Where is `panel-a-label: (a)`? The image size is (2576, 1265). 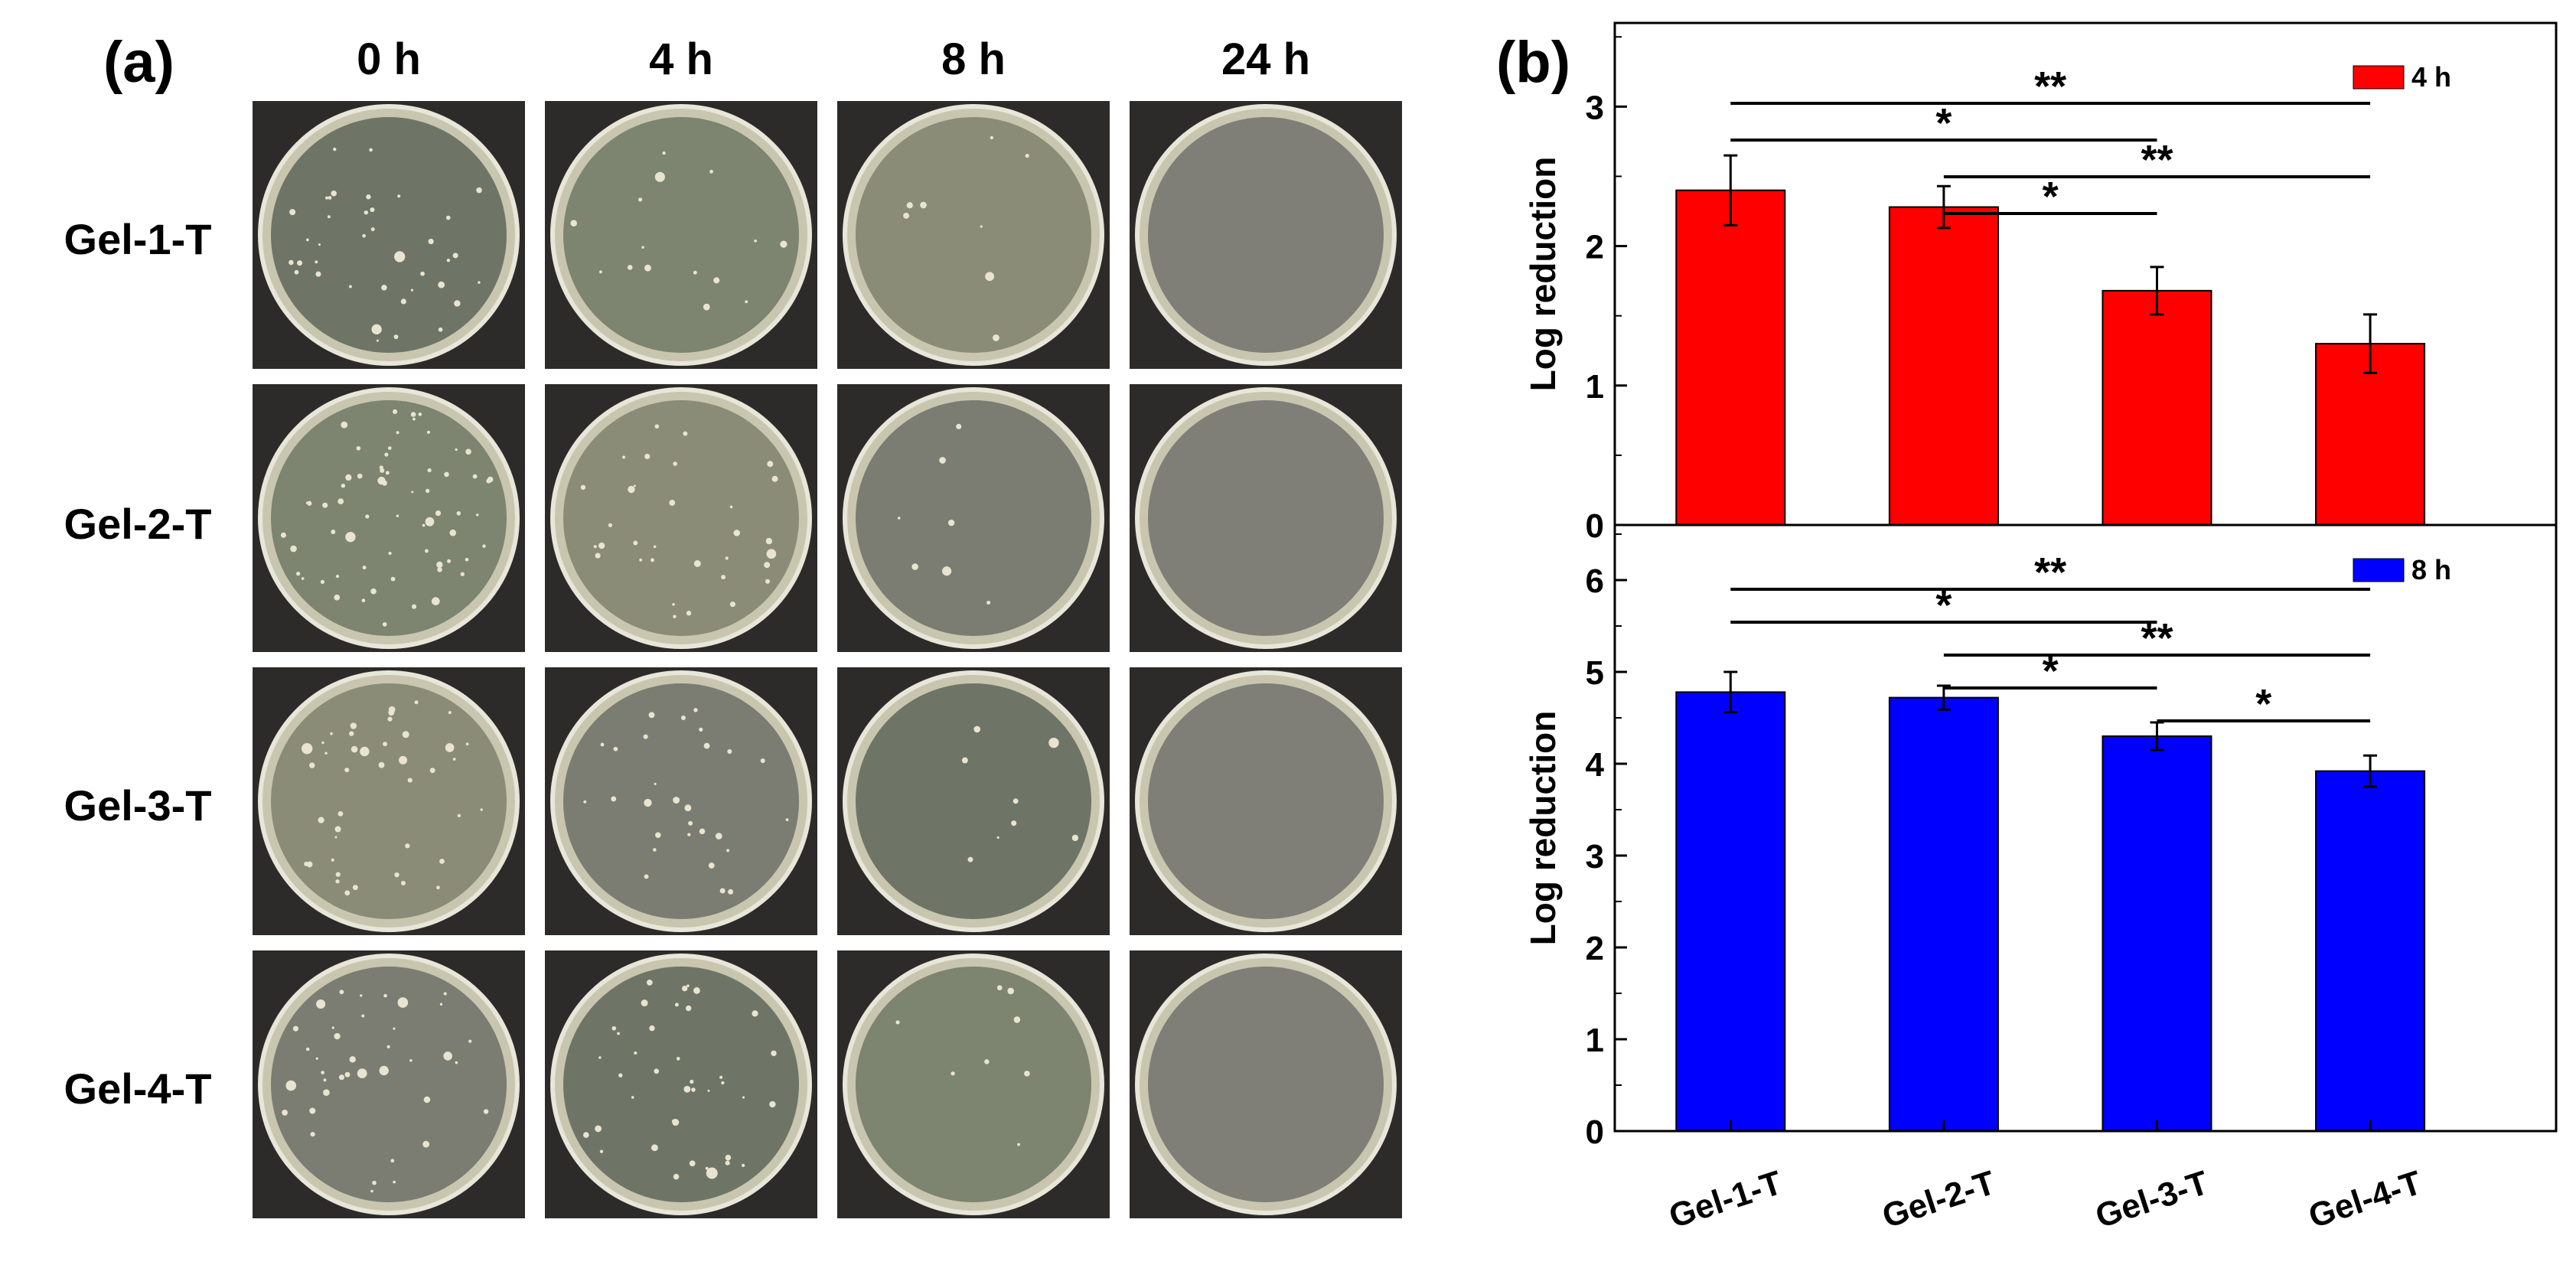 panel-a-label: (a) is located at coordinates (139, 62).